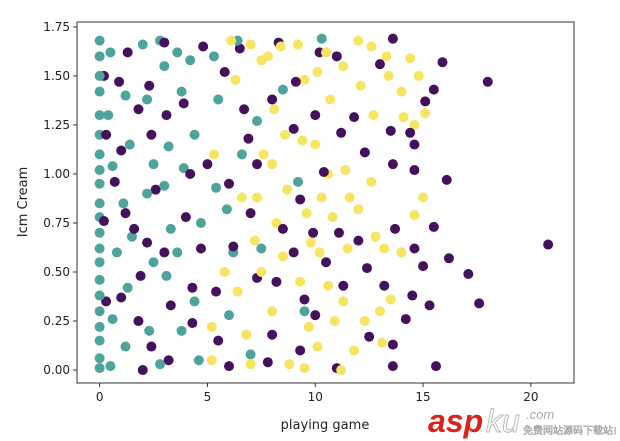  I want to click on x-tick-label: 10, so click(315, 397).